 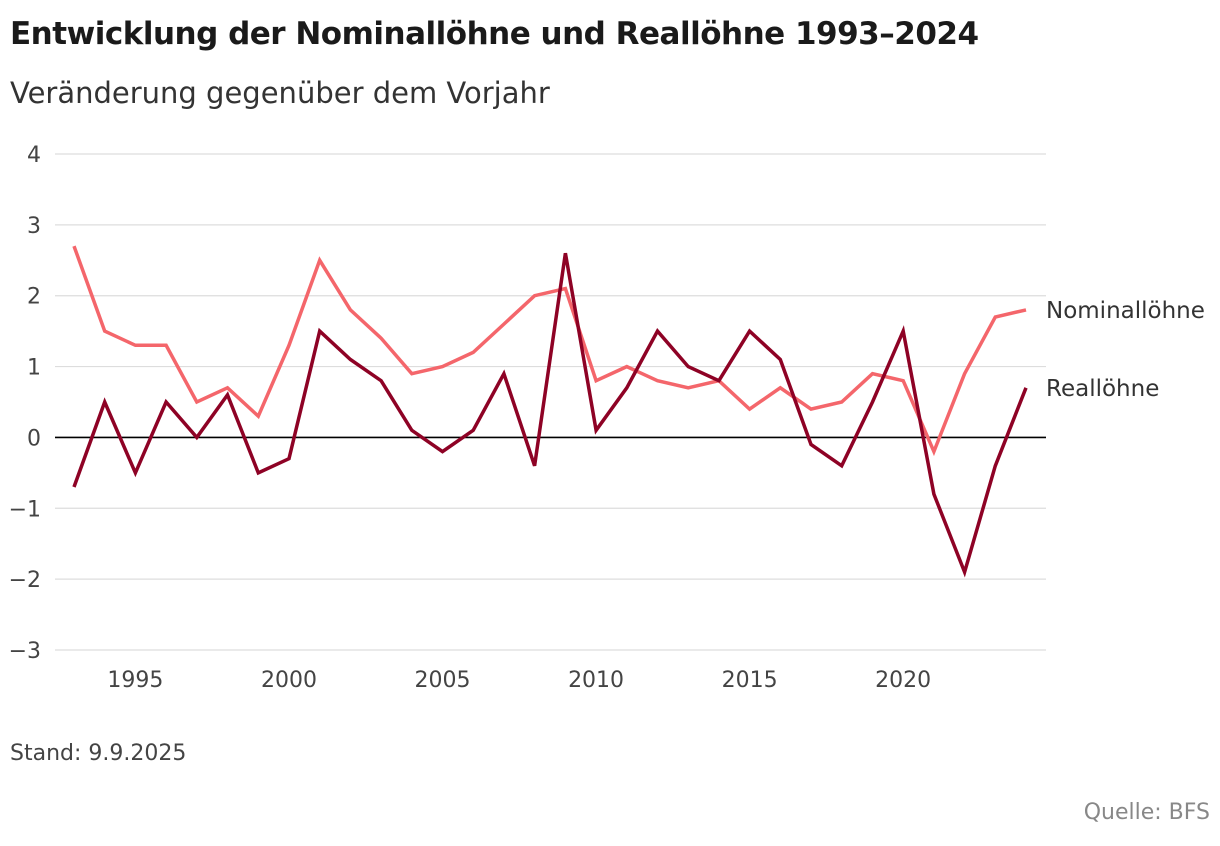 I want to click on y-tick-label: 1, so click(x=34, y=368).